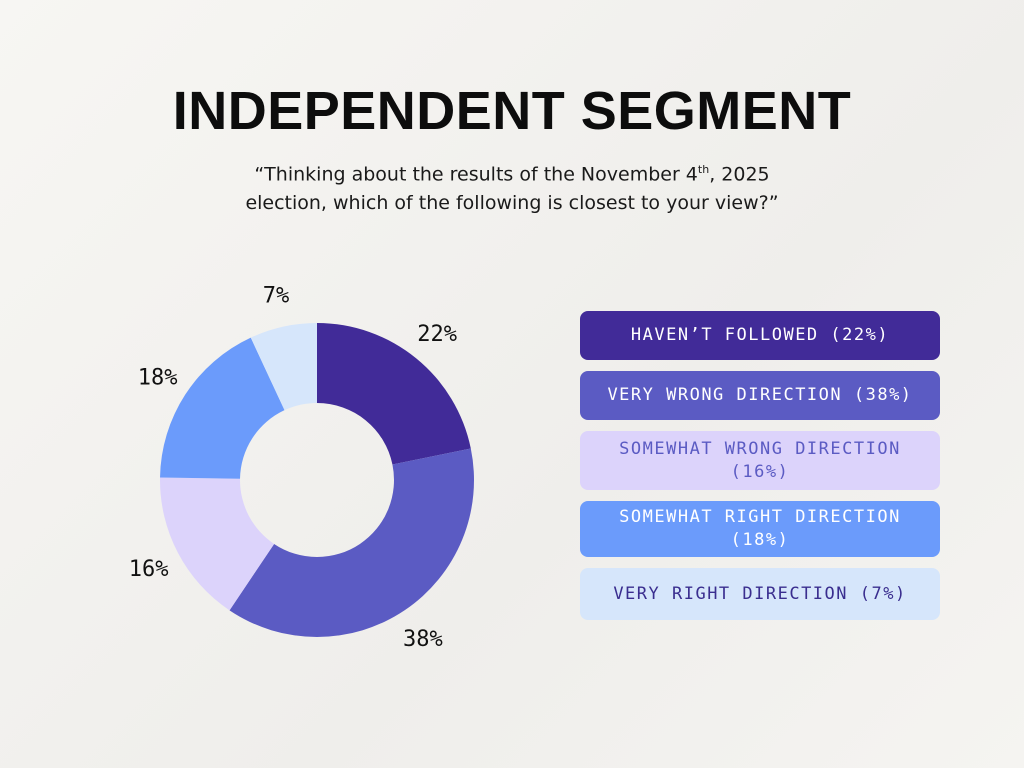 The image size is (1024, 768). What do you see at coordinates (149, 569) in the screenshot?
I see `data-label: 16%` at bounding box center [149, 569].